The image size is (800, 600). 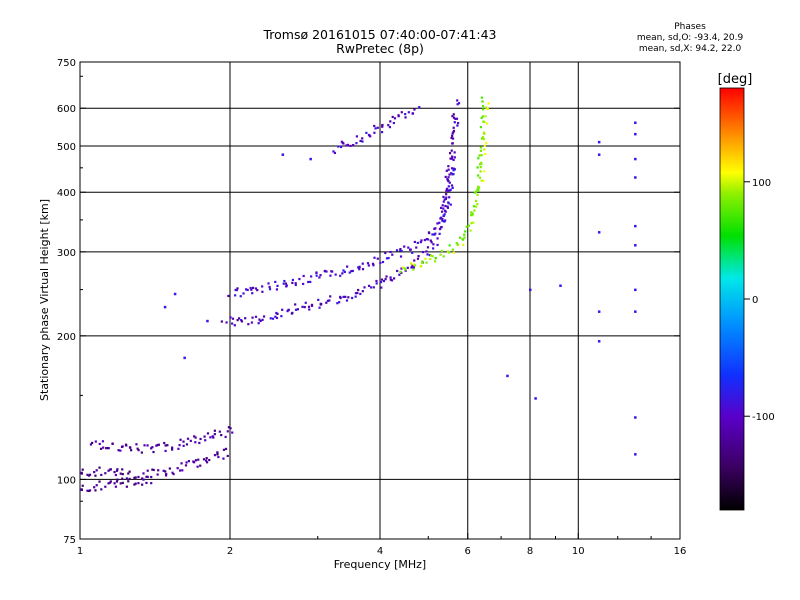 I want to click on y-axis-label: Stationary phase Virtual Height [km], so click(x=44, y=300).